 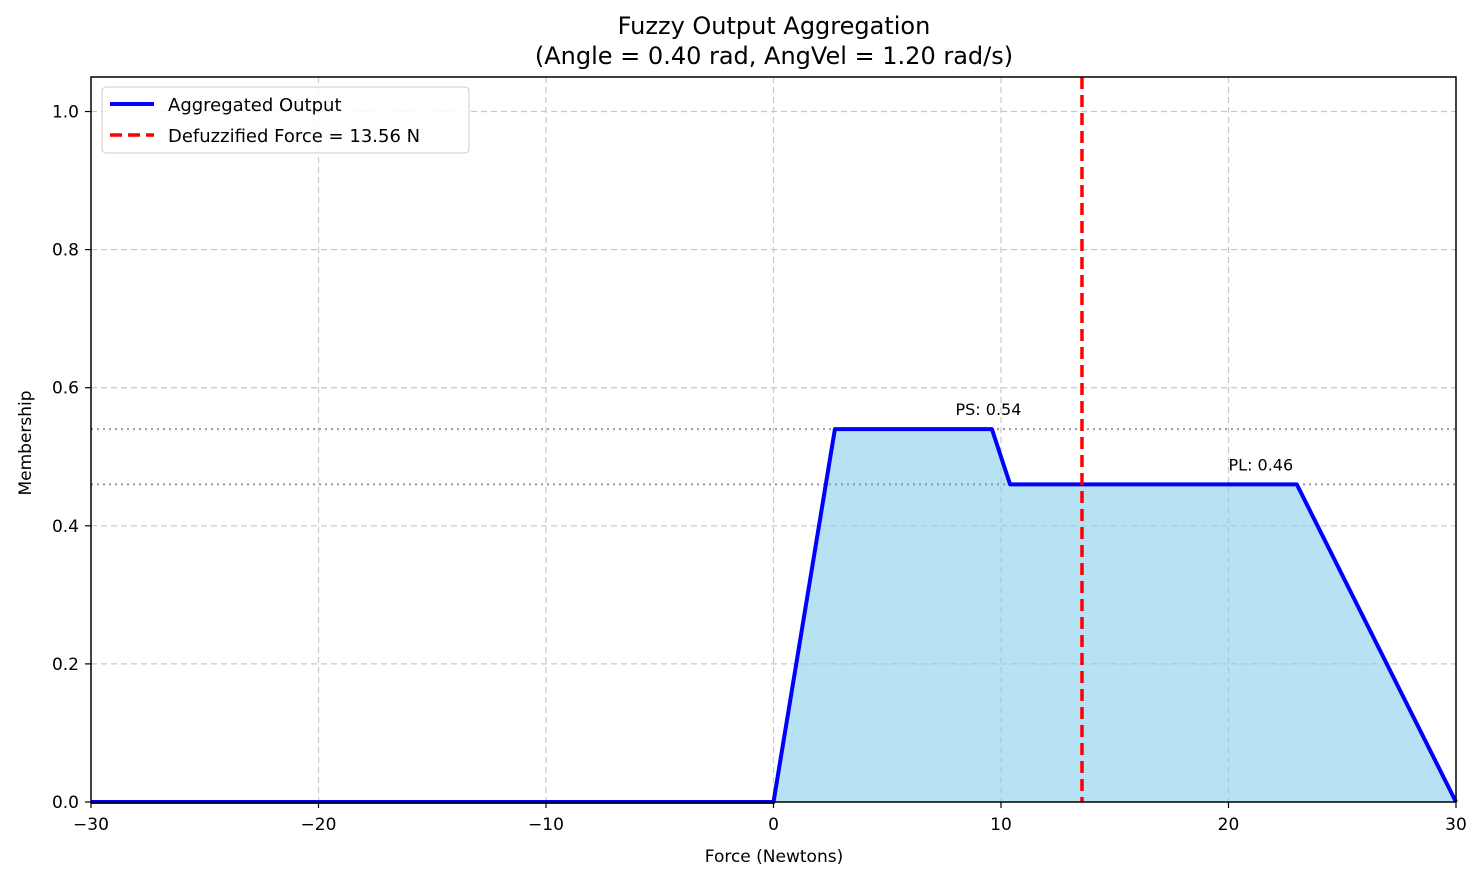 I want to click on level-annotations: PS: 0.54 PL: 0.46, so click(x=1125, y=437).